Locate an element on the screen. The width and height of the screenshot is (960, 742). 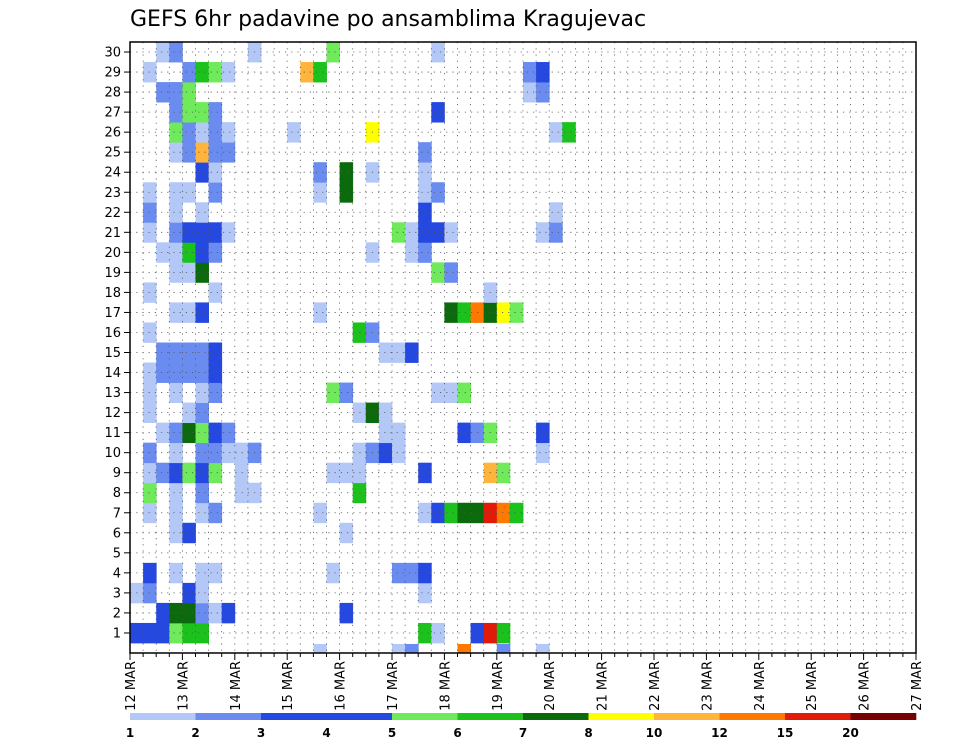
y-tick-label: 9 is located at coordinates (117, 473).